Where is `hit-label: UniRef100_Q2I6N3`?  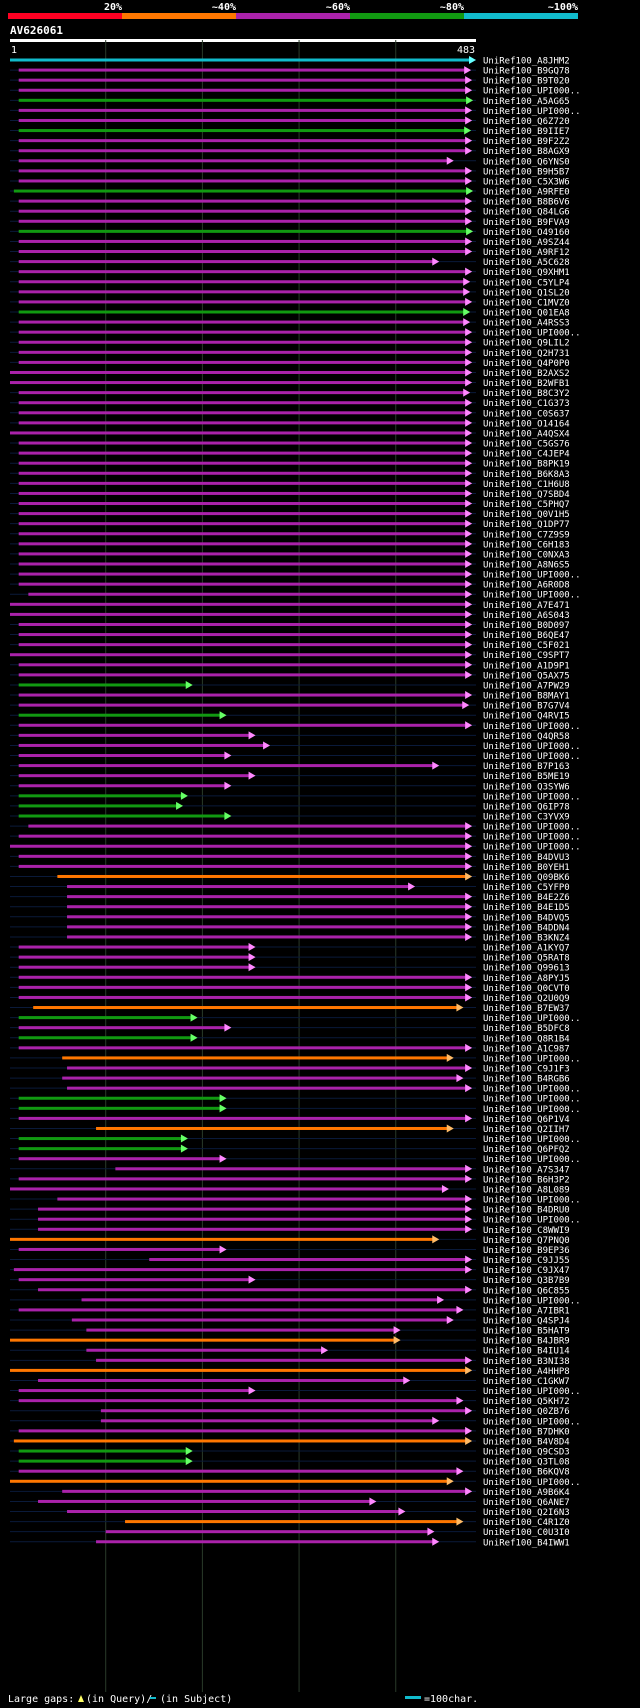
hit-label: UniRef100_Q2I6N3 is located at coordinates (526, 1513).